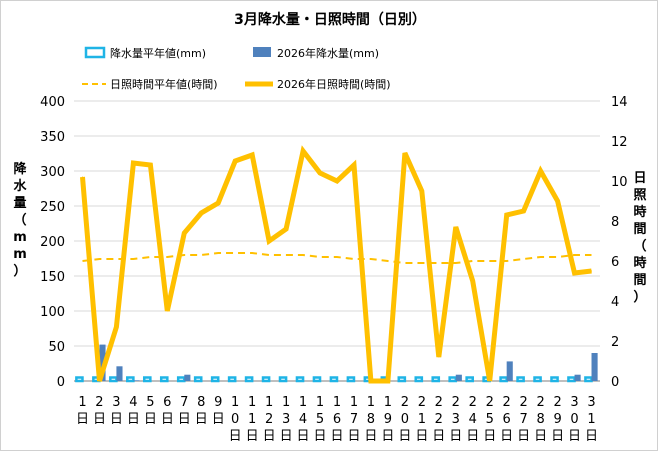 This screenshot has width=660, height=453. What do you see at coordinates (336, 363) in the screenshot?
I see `bars` at bounding box center [336, 363].